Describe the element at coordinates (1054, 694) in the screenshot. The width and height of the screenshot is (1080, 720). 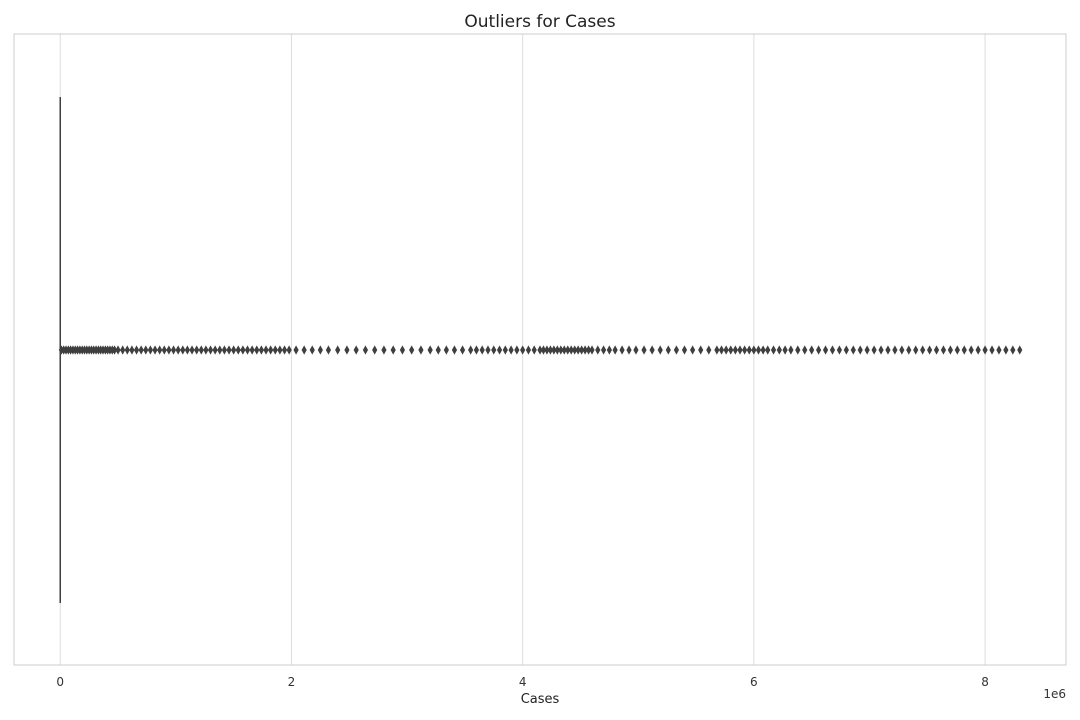
I see `x-axis-offset-label: 1e6` at that location.